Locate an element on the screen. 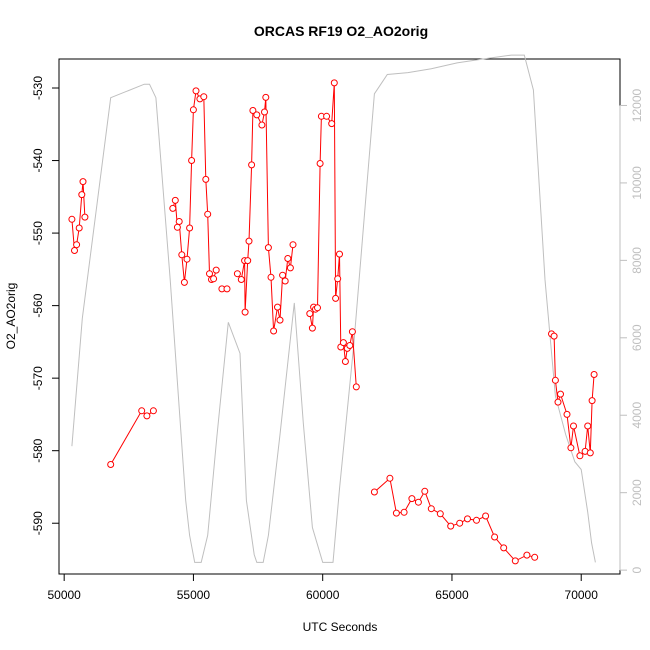  x-axis-label: UTC Seconds is located at coordinates (340, 627).